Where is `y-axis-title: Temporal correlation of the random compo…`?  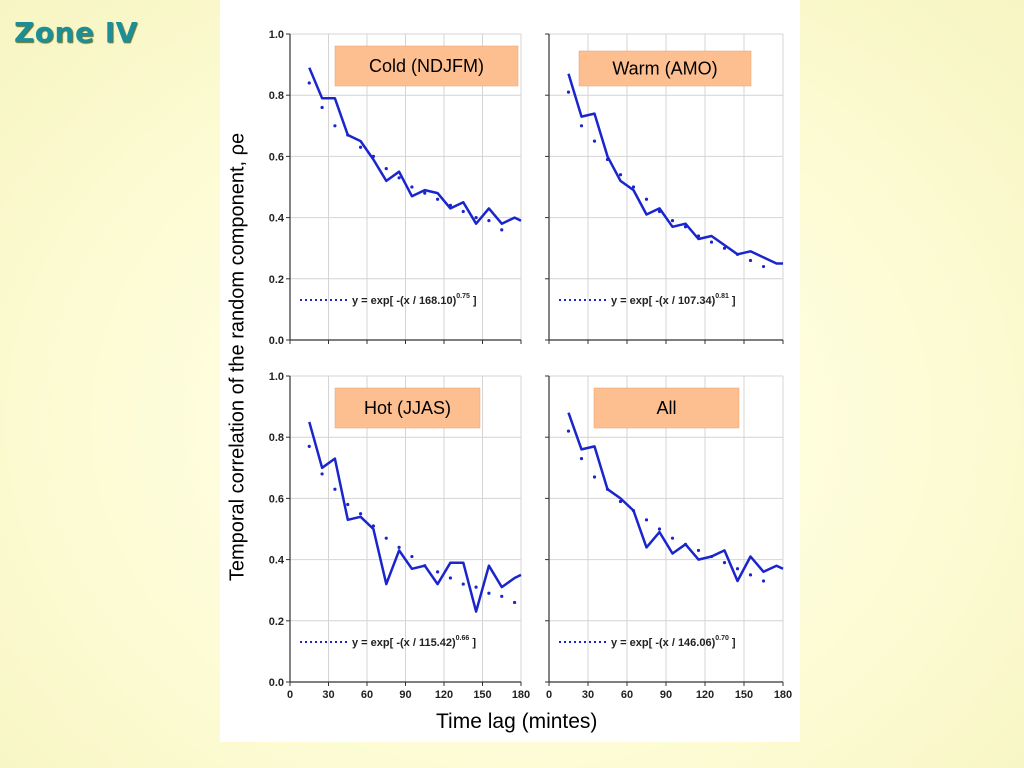 y-axis-title: Temporal correlation of the random compo… is located at coordinates (237, 357).